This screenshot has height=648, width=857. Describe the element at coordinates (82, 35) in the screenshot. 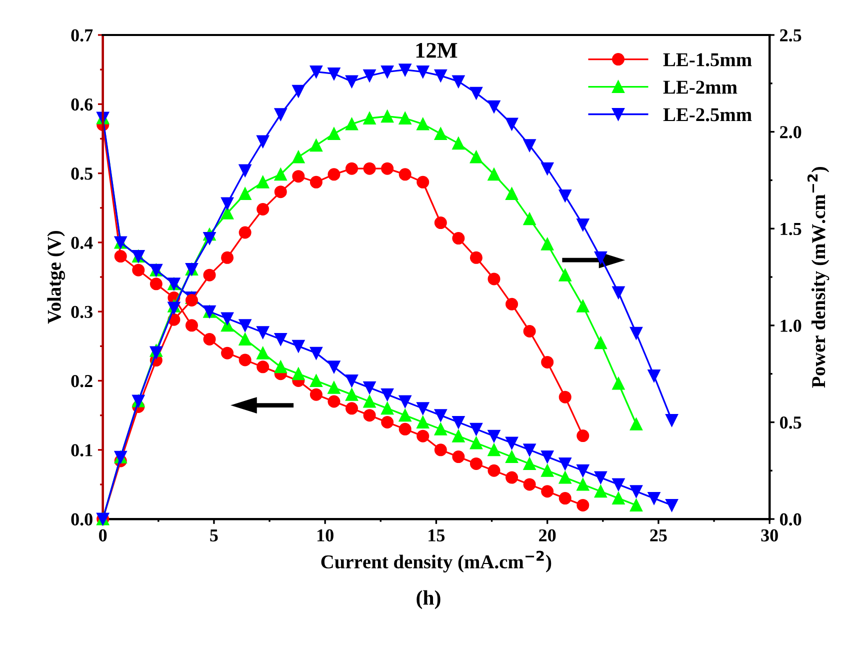

I see `y-tick-label: 0.7` at that location.